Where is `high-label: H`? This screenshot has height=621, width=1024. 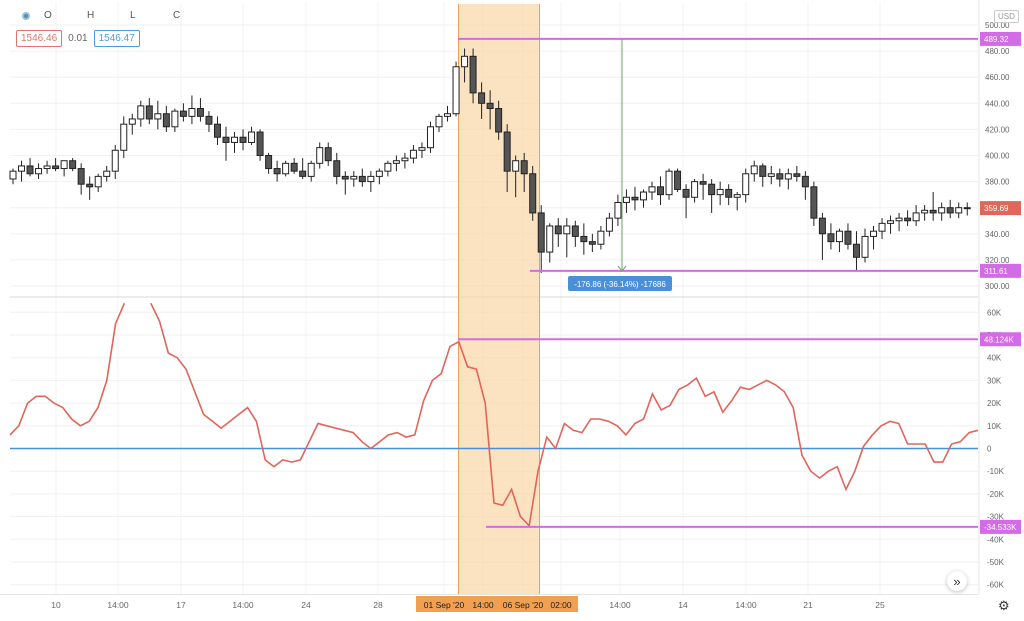 high-label: H is located at coordinates (91, 15).